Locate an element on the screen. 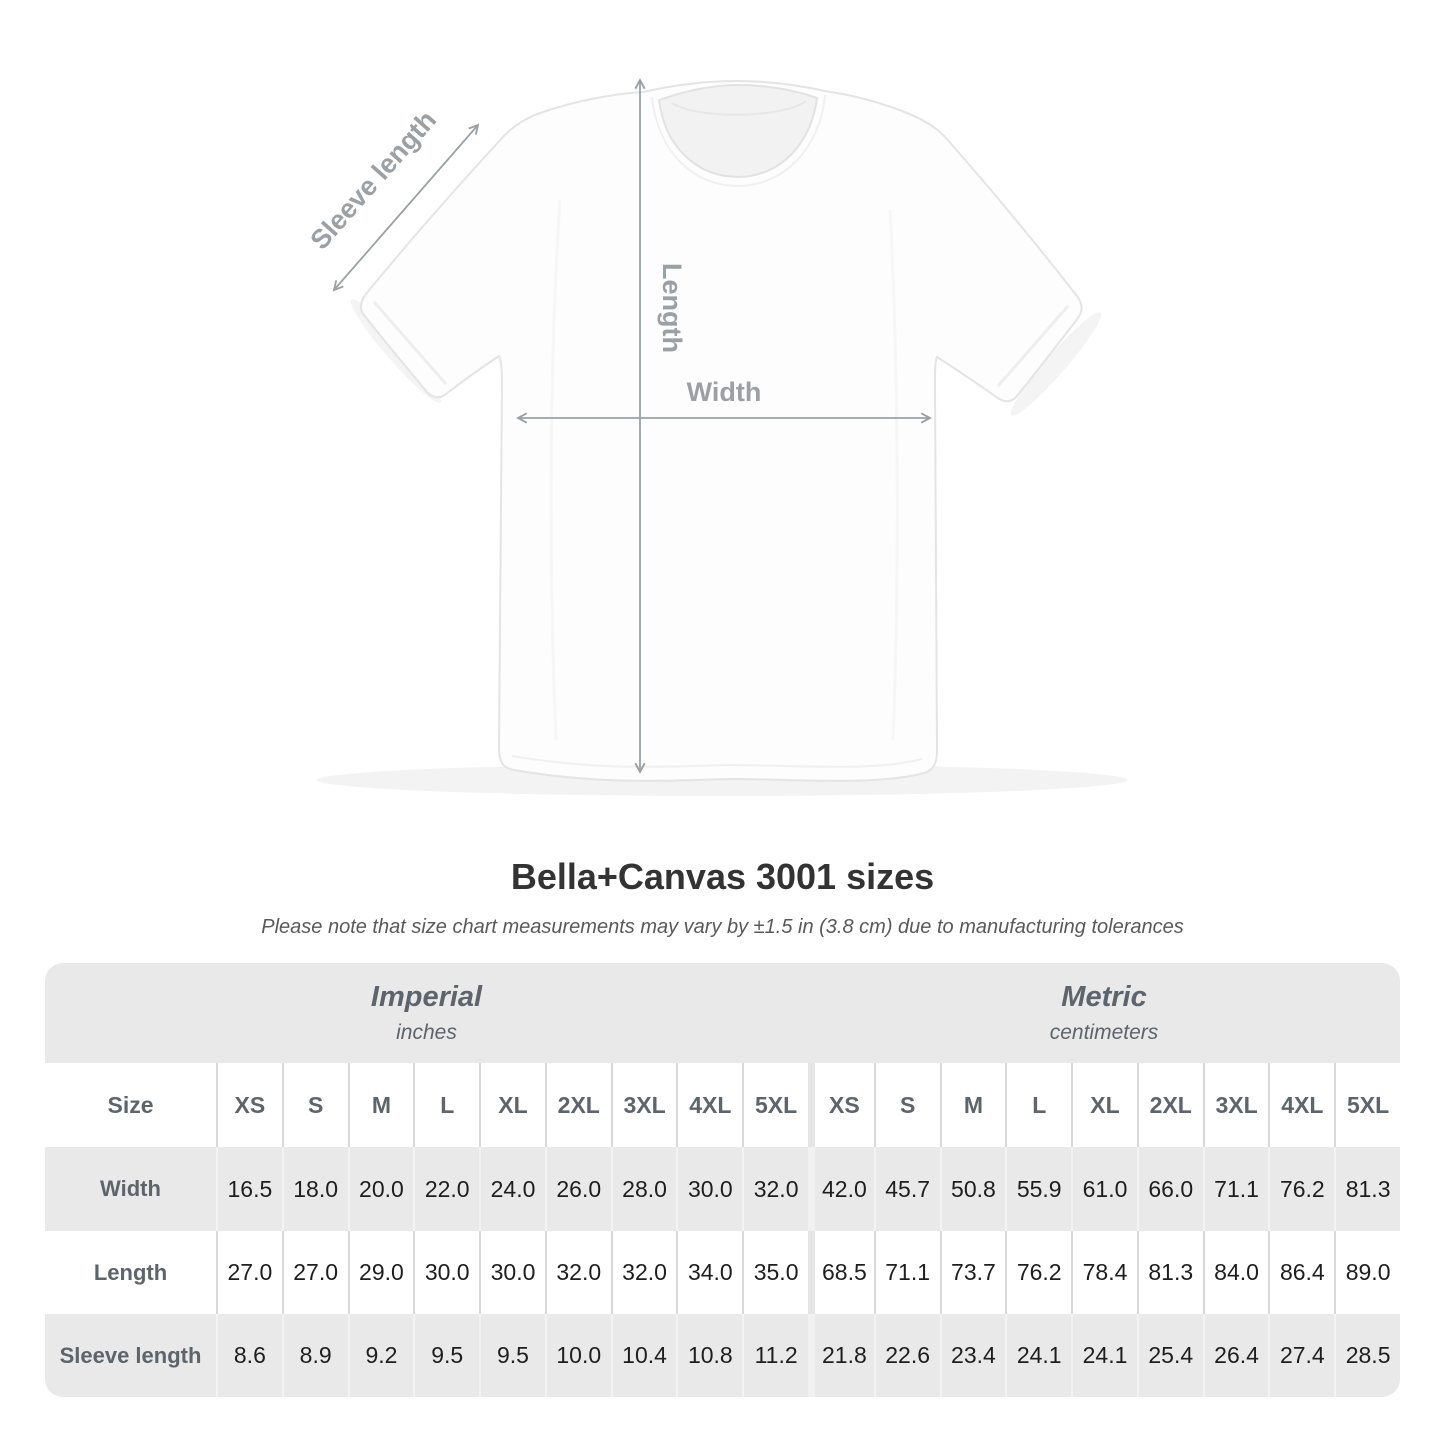  diagram-label-length: Length is located at coordinates (672, 308).